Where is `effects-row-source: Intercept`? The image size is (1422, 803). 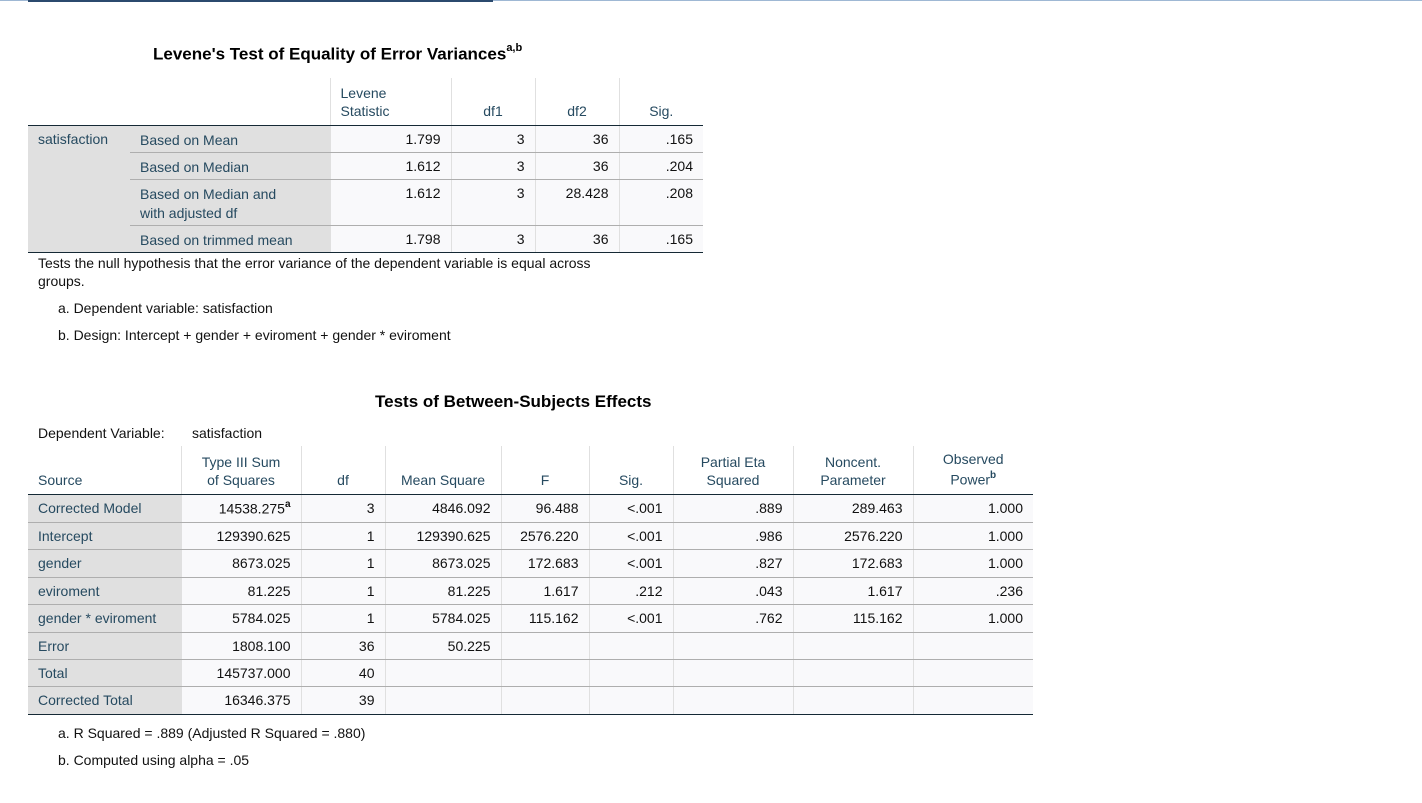 effects-row-source: Intercept is located at coordinates (104, 536).